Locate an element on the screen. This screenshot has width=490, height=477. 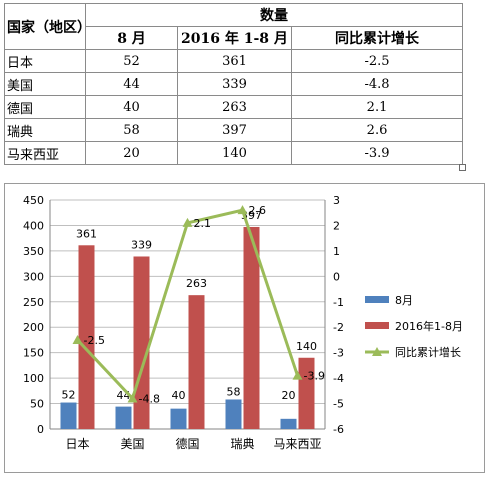
legend-marker is located at coordinates (377, 351).